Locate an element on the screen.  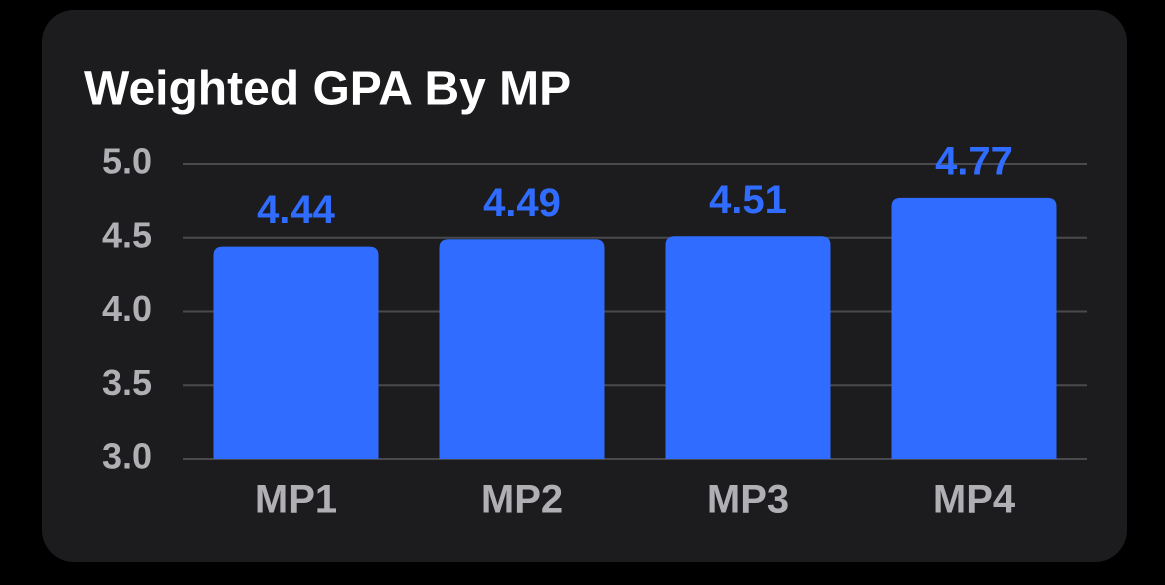
x-tick-label: MP4 is located at coordinates (974, 500).